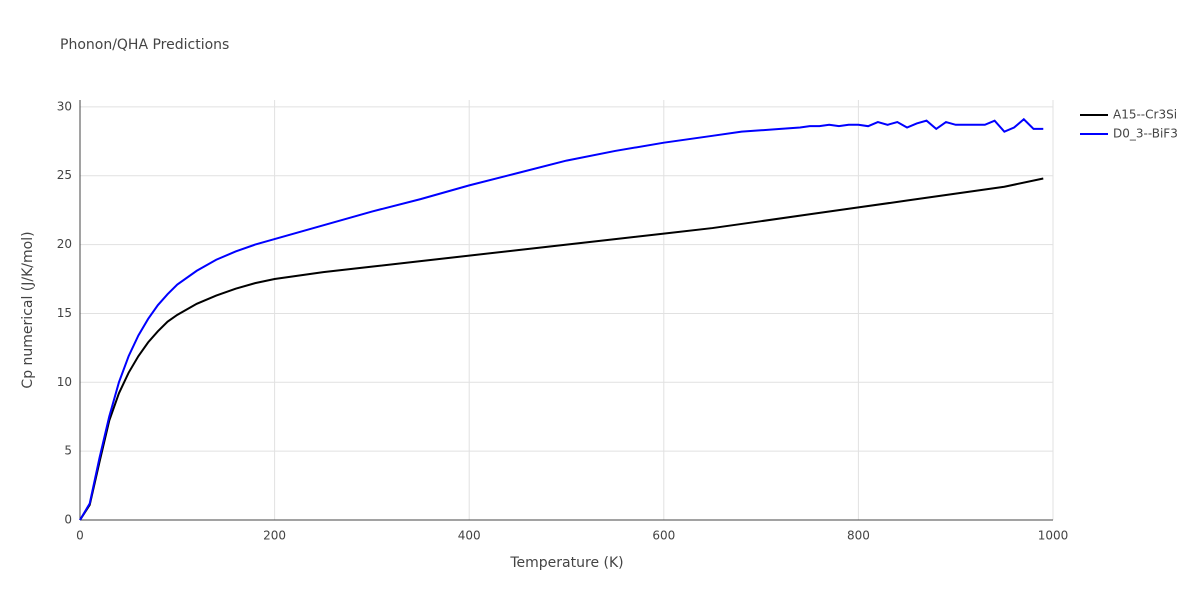 The height and width of the screenshot is (604, 1200). I want to click on x-tick-label: 600, so click(663, 536).